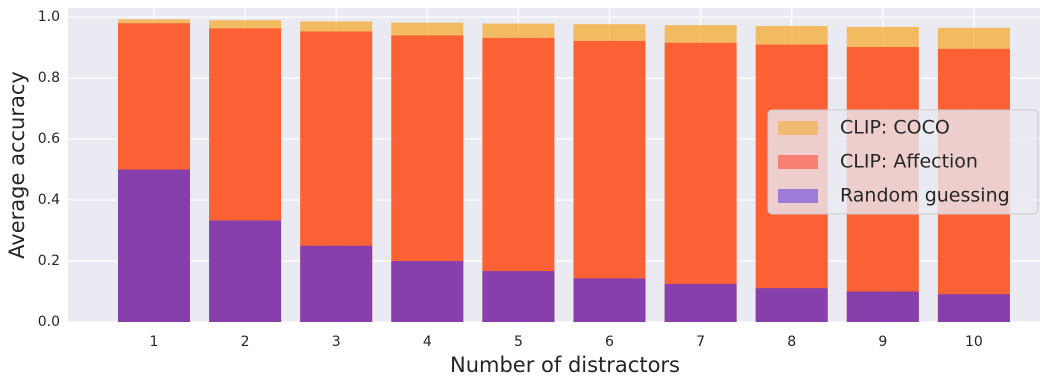 This screenshot has width=1045, height=383. Describe the element at coordinates (565, 365) in the screenshot. I see `x-axis-label: Number of distractors` at that location.